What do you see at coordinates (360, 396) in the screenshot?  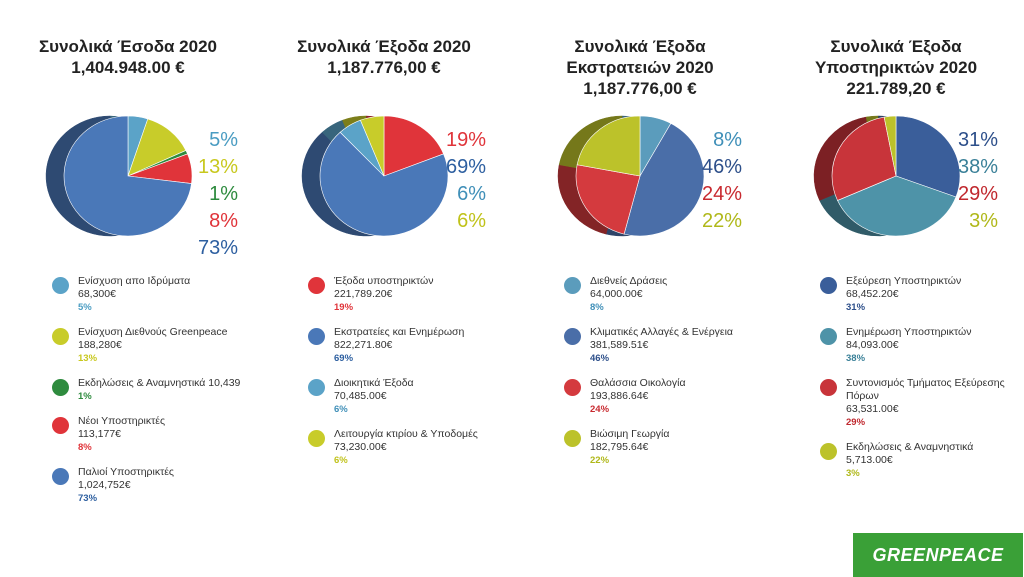 I see `legend-amount: 70,485.00€` at bounding box center [360, 396].